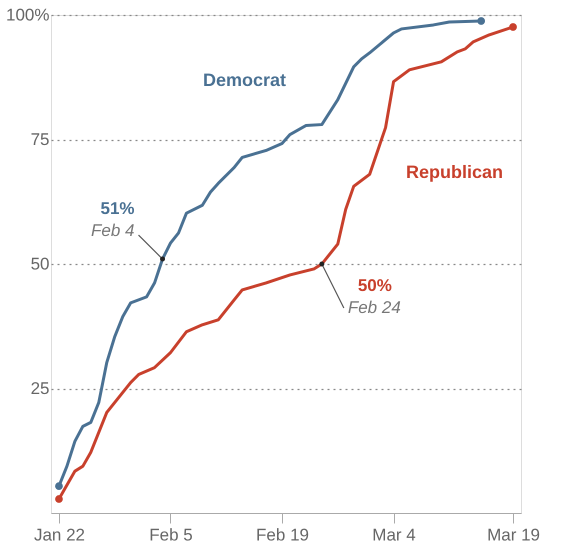  I want to click on annotation: Feb 4, so click(113, 230).